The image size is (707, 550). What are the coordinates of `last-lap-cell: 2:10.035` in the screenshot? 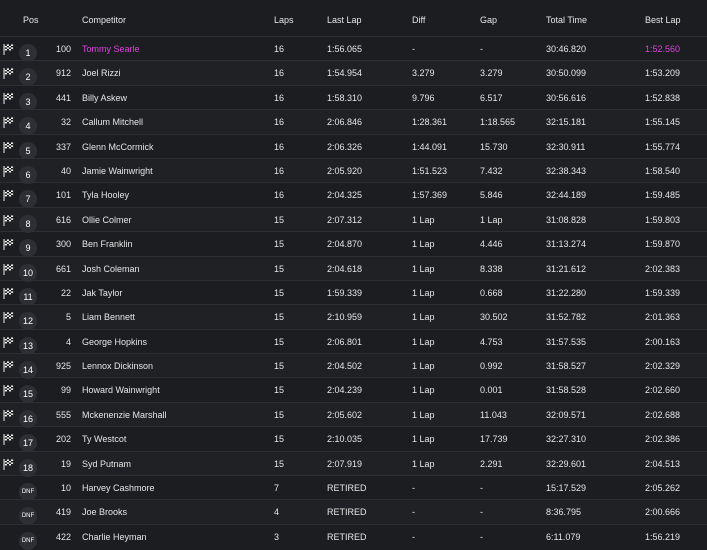 It's located at (345, 439).